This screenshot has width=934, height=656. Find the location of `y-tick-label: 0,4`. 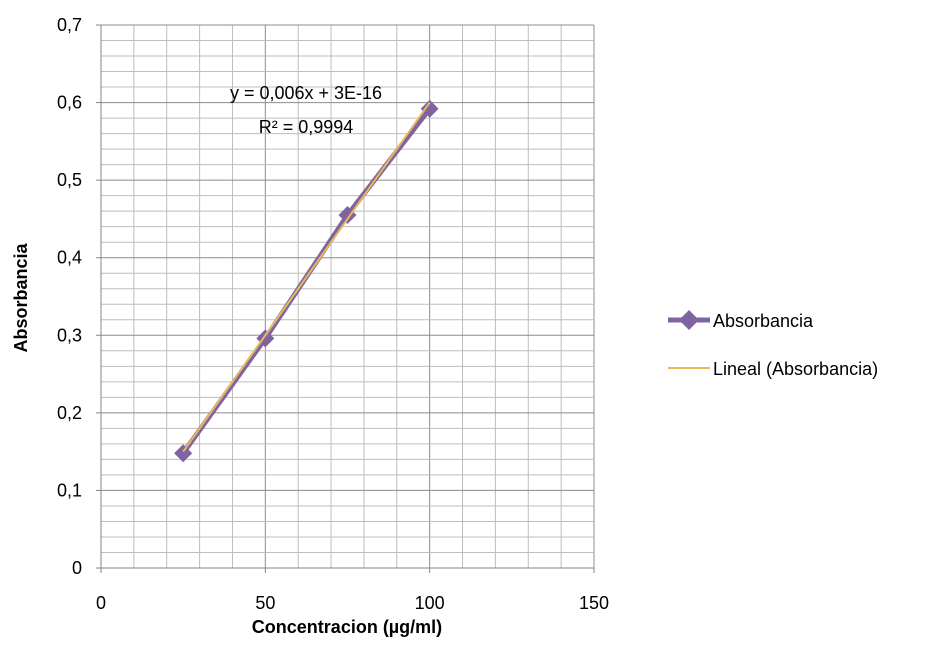

y-tick-label: 0,4 is located at coordinates (69, 258).